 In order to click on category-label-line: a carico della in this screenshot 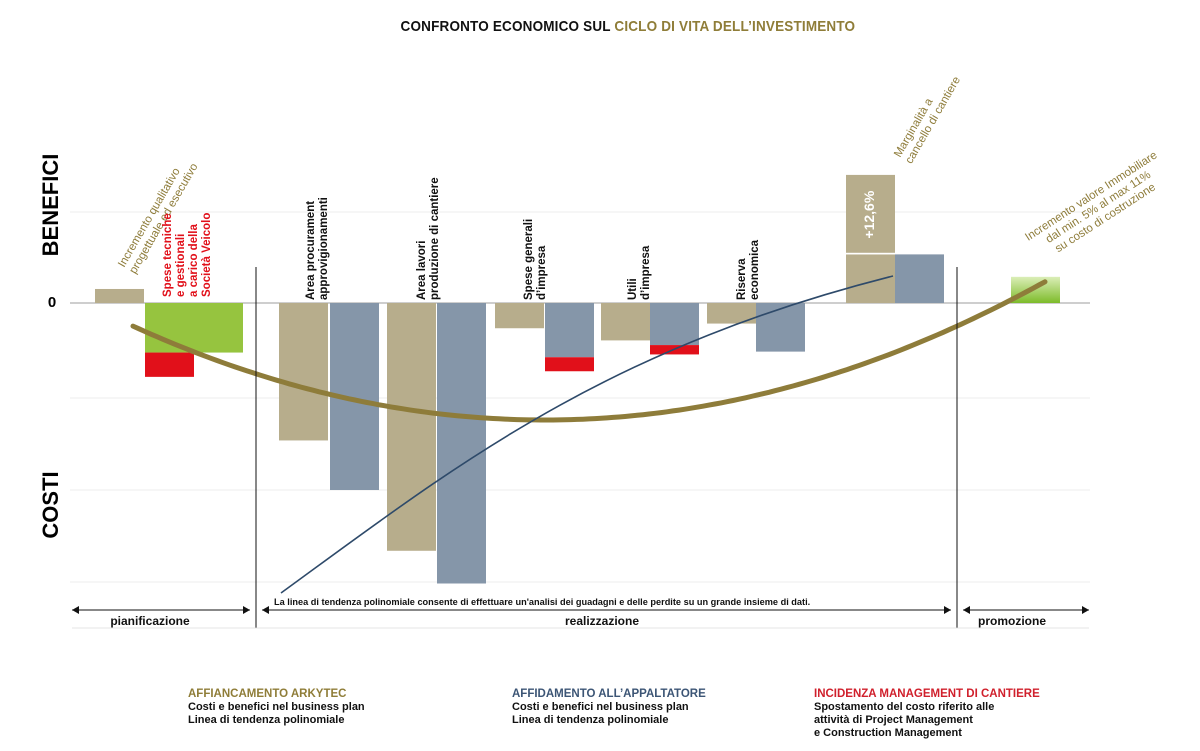, I will do `click(194, 260)`.